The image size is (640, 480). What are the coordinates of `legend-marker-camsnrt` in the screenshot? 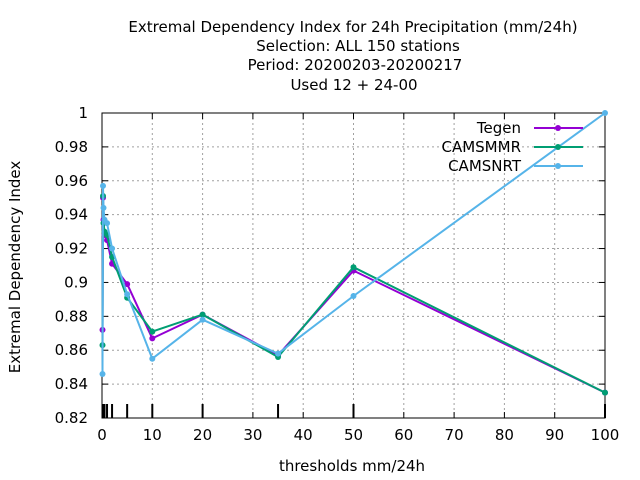 It's located at (558, 166).